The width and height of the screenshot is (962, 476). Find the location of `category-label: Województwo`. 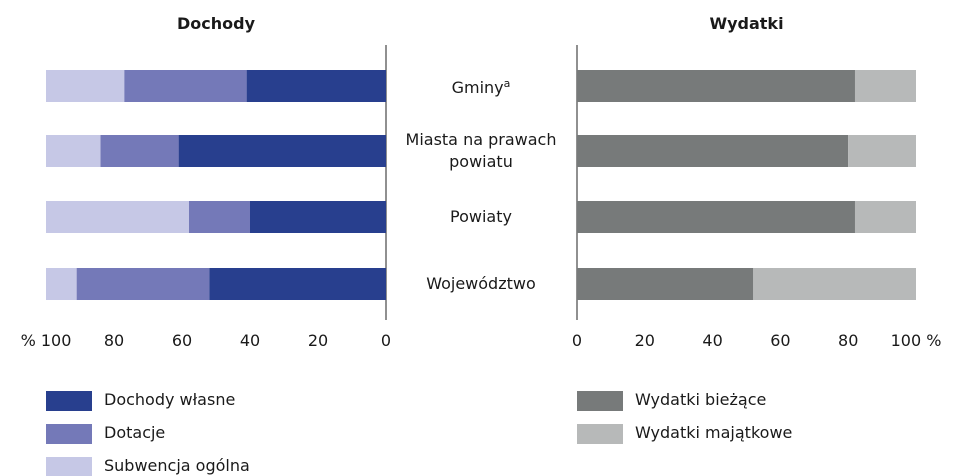

category-label: Województwo is located at coordinates (481, 284).